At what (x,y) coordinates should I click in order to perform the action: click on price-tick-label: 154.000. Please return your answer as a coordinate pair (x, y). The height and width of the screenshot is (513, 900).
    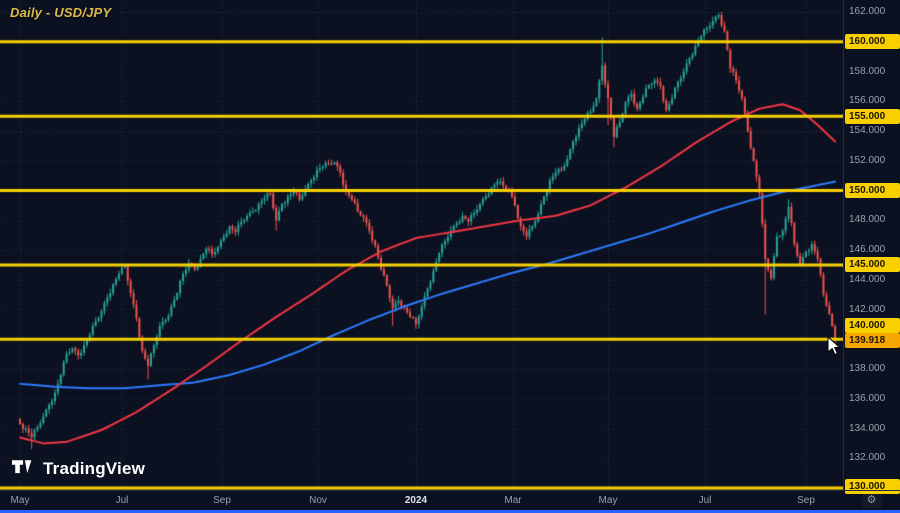
    Looking at the image, I should click on (867, 130).